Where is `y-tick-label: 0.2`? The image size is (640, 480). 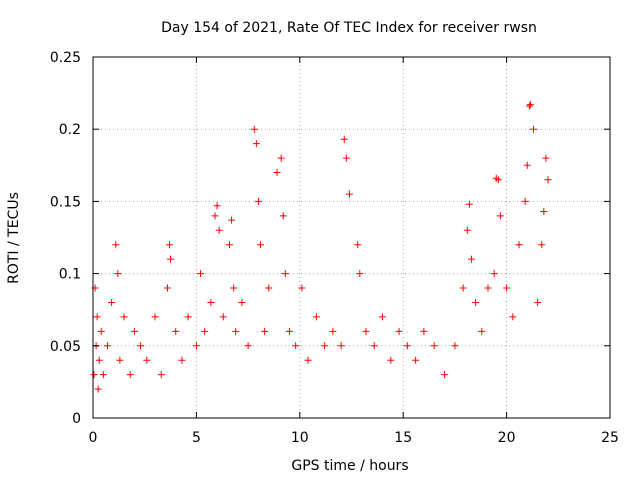
y-tick-label: 0.2 is located at coordinates (70, 130).